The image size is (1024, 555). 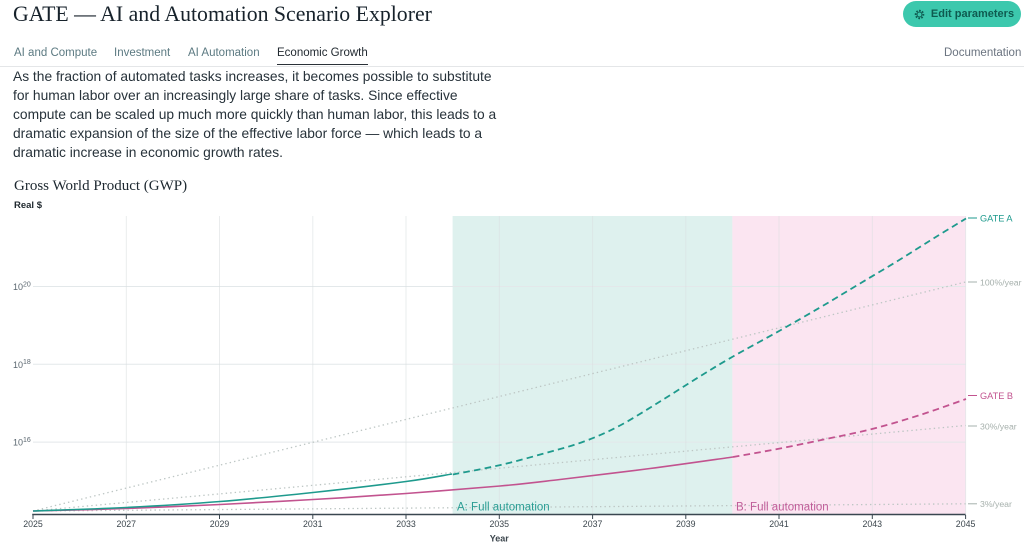 I want to click on svg-text: 2039, so click(x=686, y=524).